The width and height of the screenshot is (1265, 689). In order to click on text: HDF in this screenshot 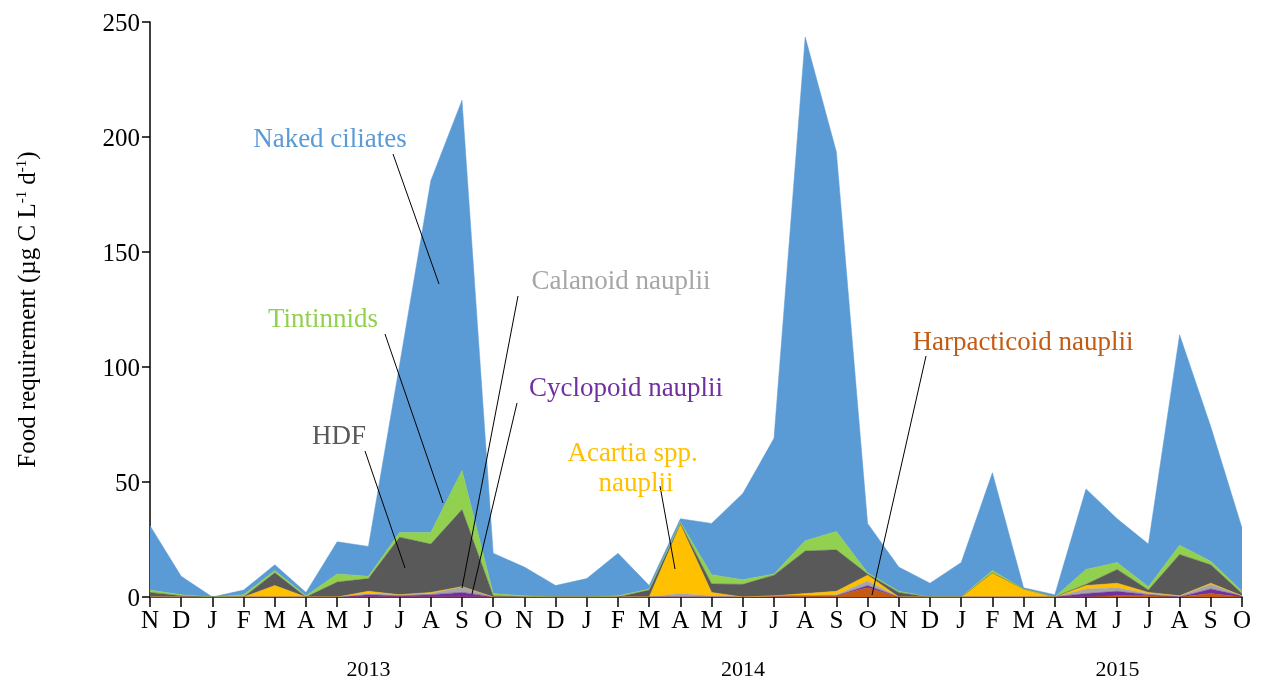, I will do `click(339, 435)`.